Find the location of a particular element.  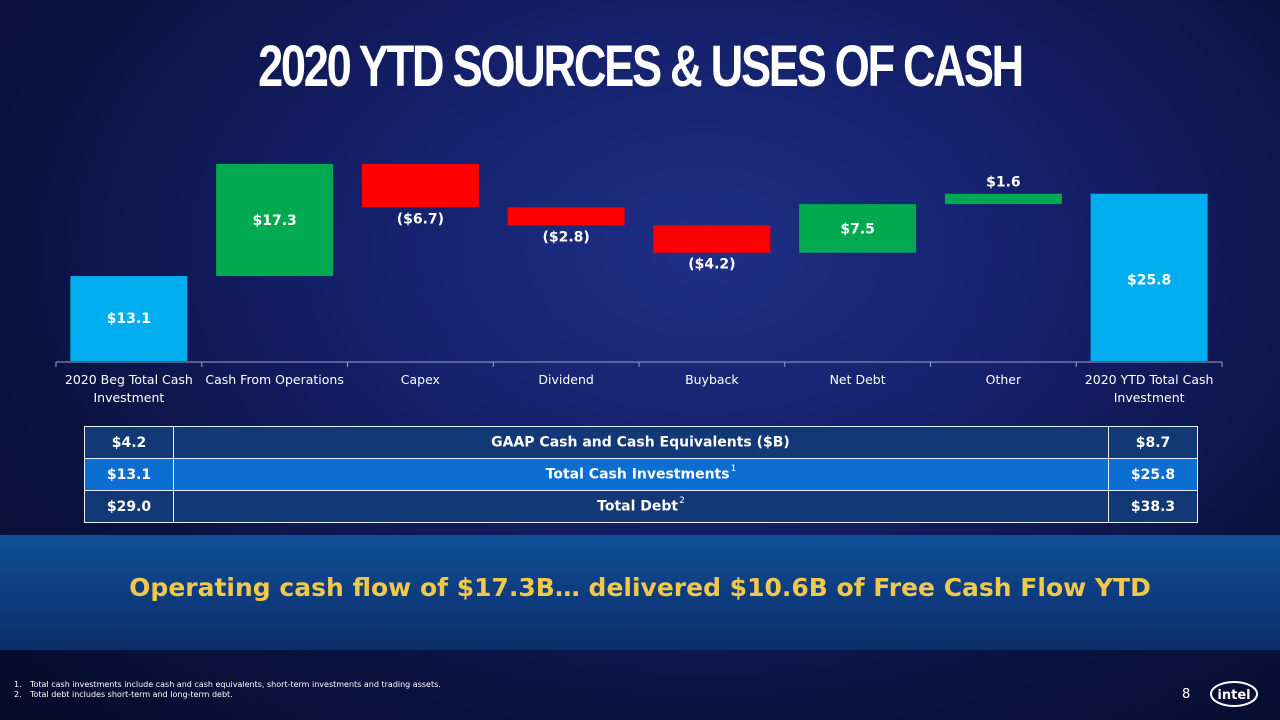

row-label: Total Debt is located at coordinates (638, 506).